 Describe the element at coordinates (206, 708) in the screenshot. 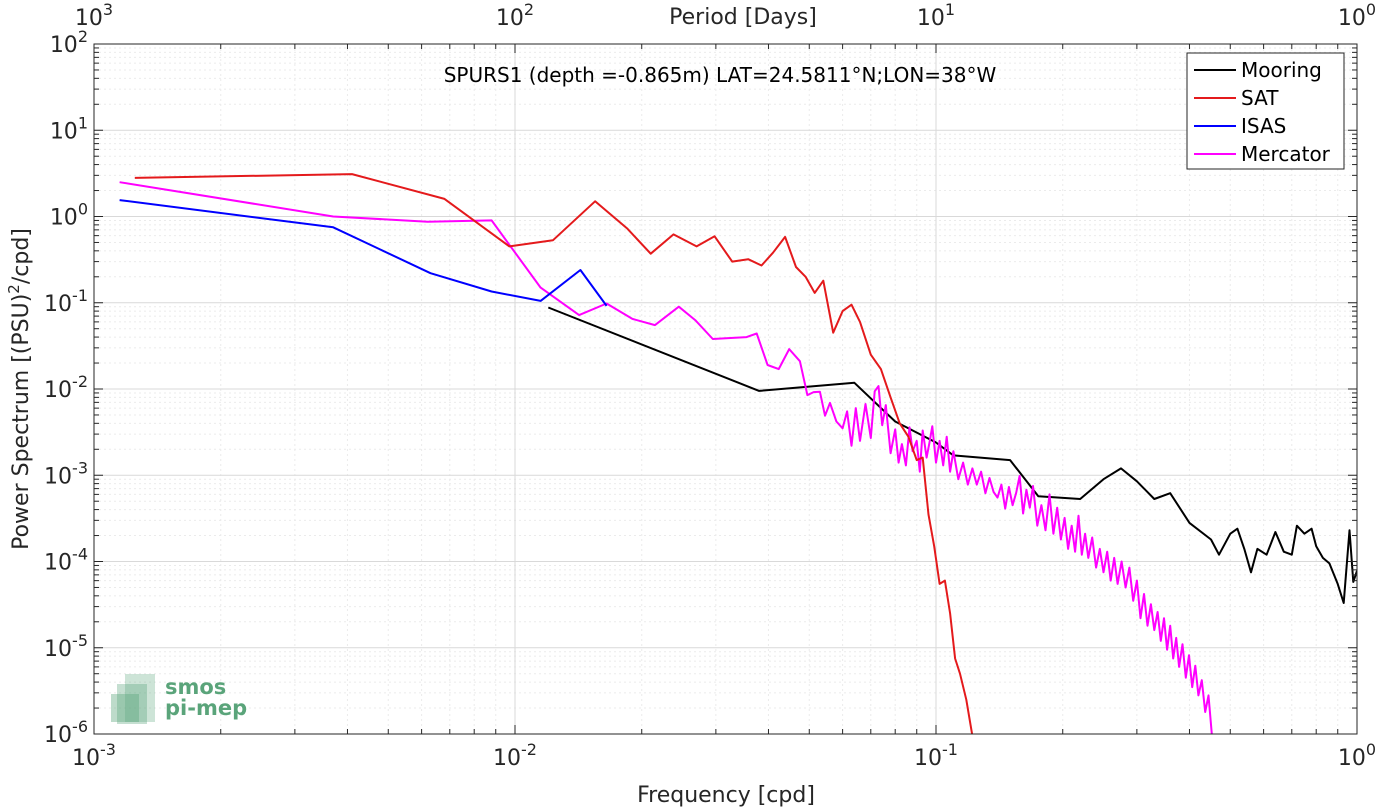

I see `logo-text-pi-mep: pi-mep` at that location.